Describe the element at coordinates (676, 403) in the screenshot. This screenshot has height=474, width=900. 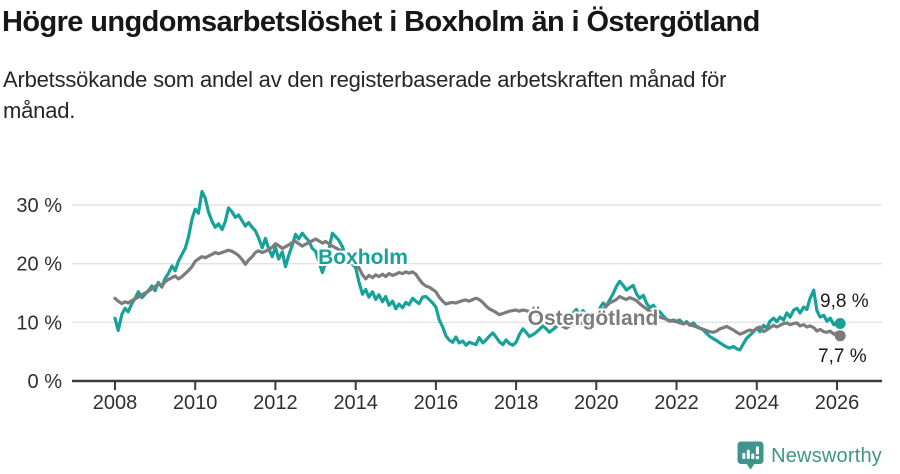
I see `x-tick-label: 2022` at that location.